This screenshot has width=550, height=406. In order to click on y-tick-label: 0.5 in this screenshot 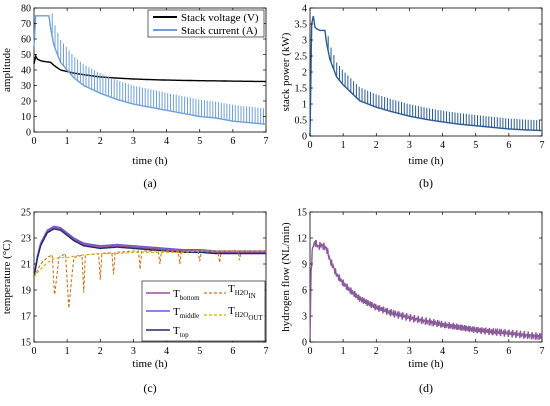, I will do `click(301, 121)`.